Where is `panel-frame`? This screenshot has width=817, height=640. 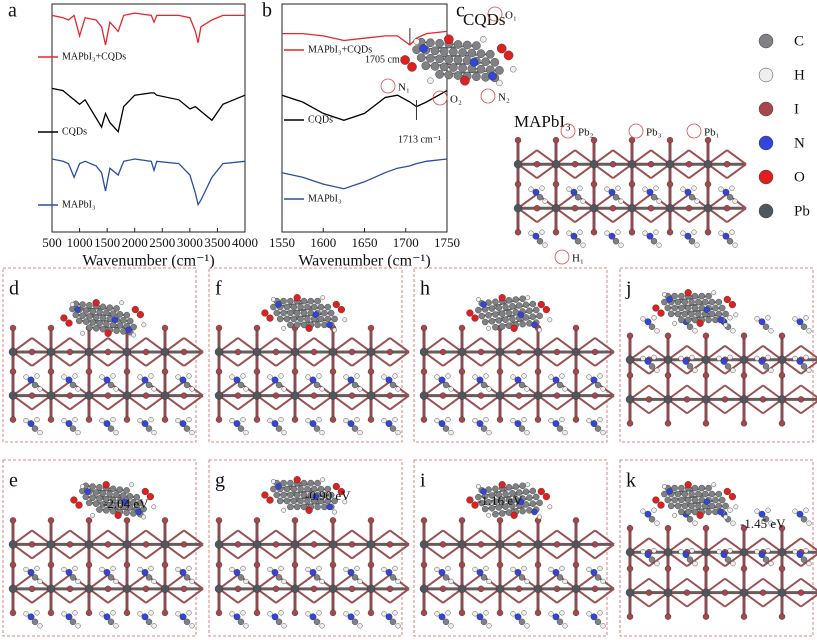 panel-frame is located at coordinates (510, 355).